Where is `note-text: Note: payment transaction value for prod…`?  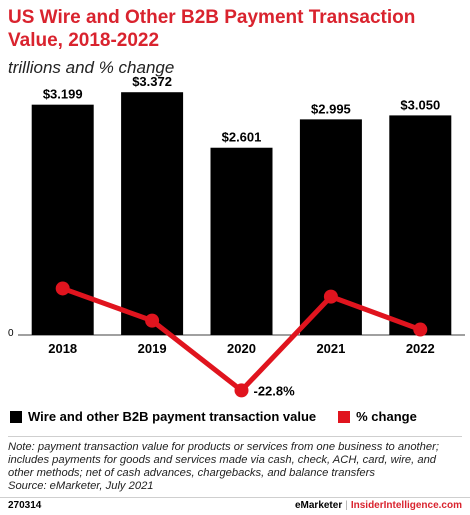
note-text: Note: payment transaction value for prod… is located at coordinates (223, 460).